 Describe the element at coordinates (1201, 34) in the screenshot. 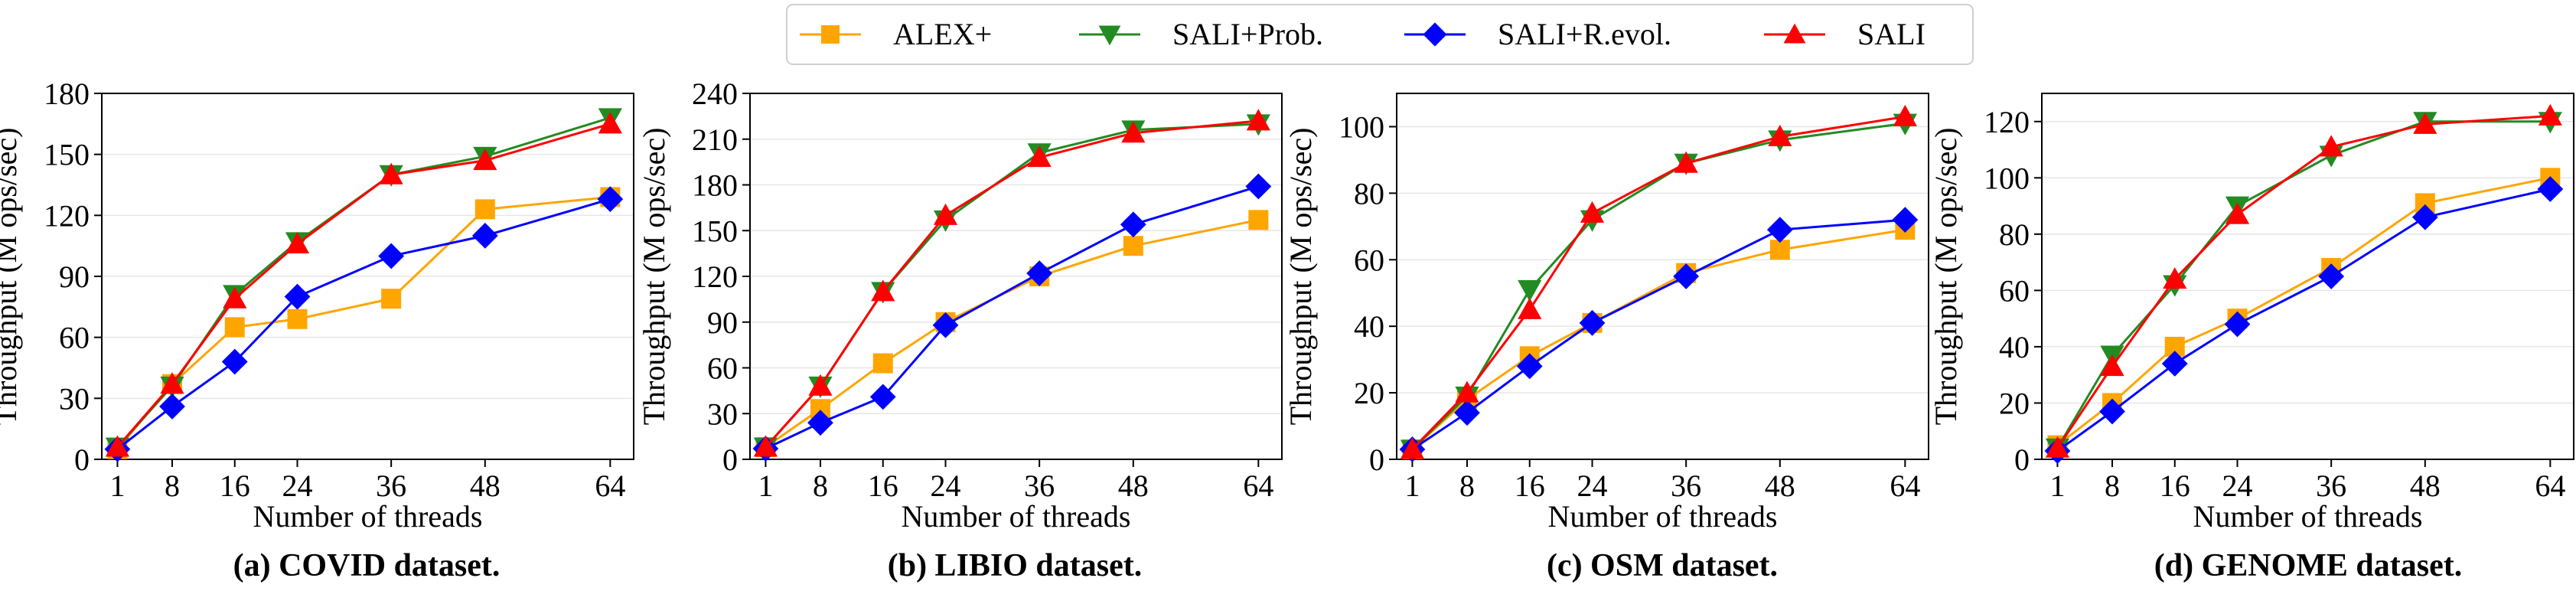

I see `legend-item-sali-prob: SALI+Prob.` at that location.